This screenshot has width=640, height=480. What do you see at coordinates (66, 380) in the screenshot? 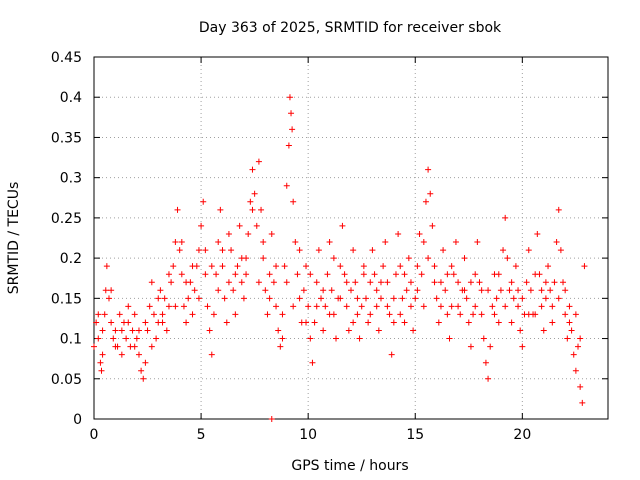
I see `y-tick-label: 0.05` at bounding box center [66, 380].